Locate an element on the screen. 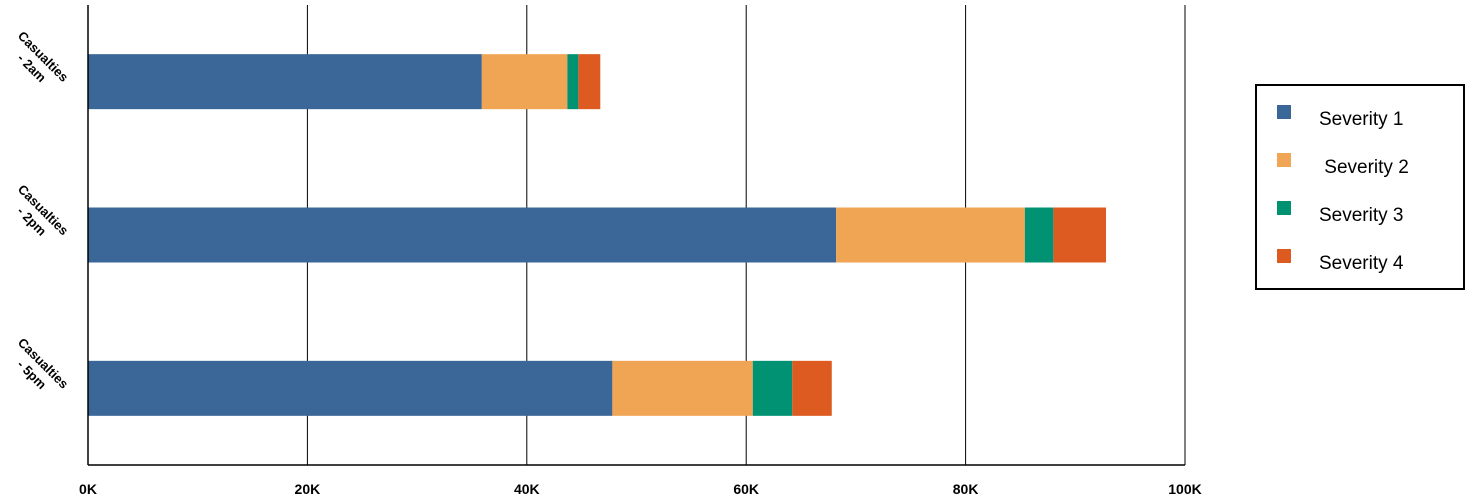 Image resolution: width=1473 pixels, height=503 pixels. legend-label: Severity 3 is located at coordinates (1361, 215).